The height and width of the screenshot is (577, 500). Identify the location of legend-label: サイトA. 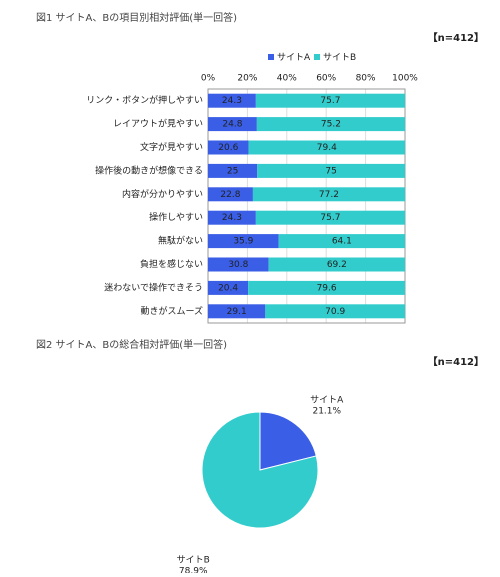
(294, 57).